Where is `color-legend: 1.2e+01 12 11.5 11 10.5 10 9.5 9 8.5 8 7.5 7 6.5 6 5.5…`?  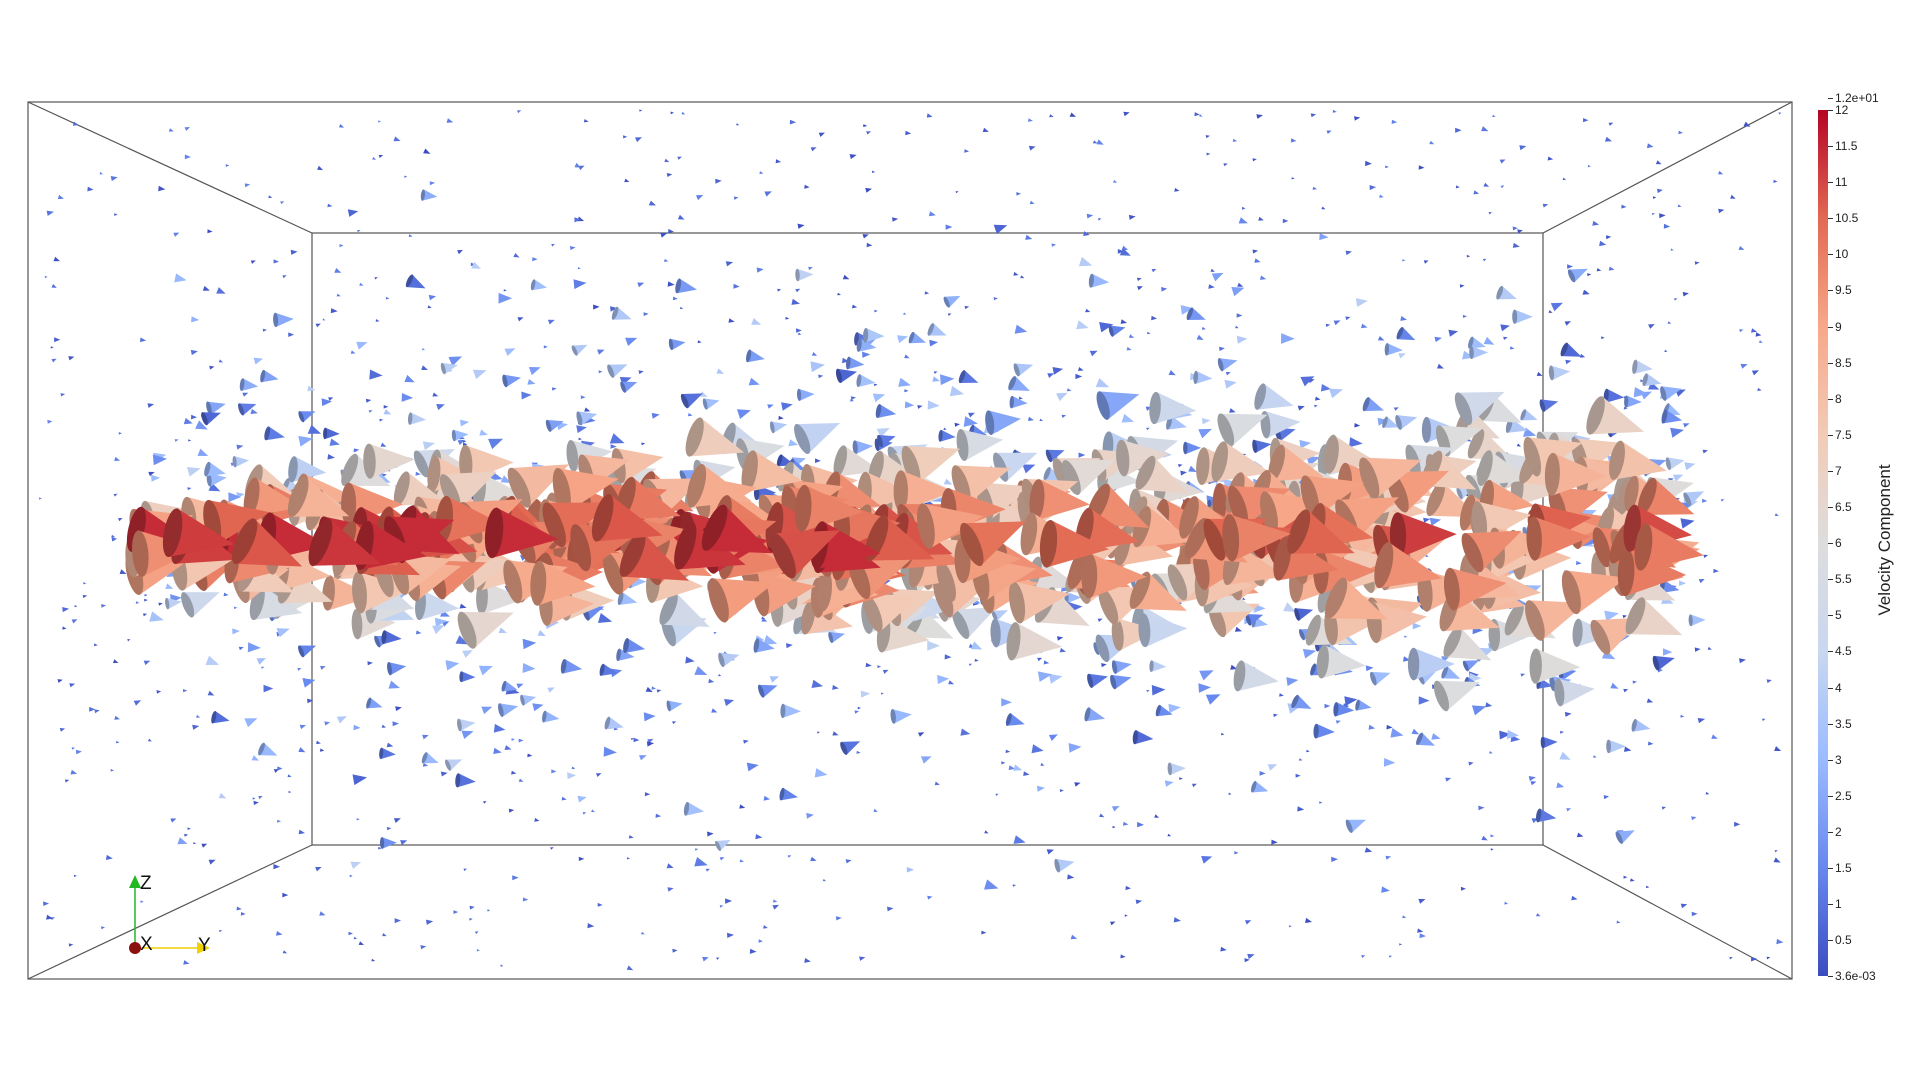
color-legend: 1.2e+01 12 11.5 11 10.5 10 9.5 9 8.5 8 7.5 7 6.5 6 5.5… is located at coordinates (1868, 539).